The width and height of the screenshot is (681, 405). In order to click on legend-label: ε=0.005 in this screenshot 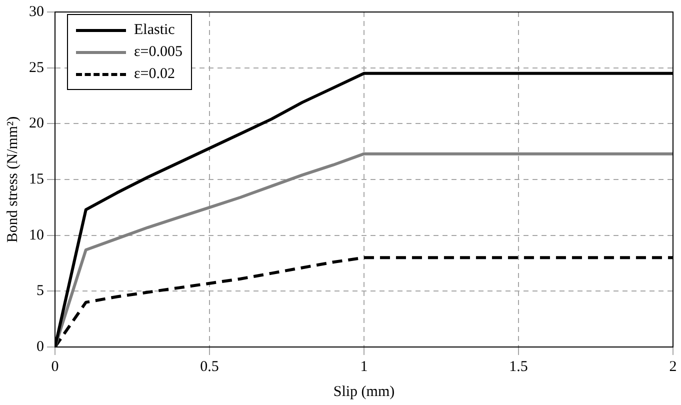, I will do `click(158, 52)`.